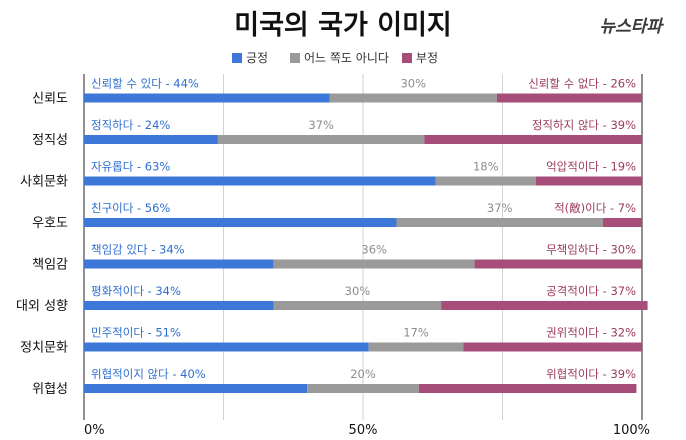 The height and width of the screenshot is (440, 686). Describe the element at coordinates (584, 125) in the screenshot. I see `label-negative-1: 정직하지 않다 - 39%` at that location.